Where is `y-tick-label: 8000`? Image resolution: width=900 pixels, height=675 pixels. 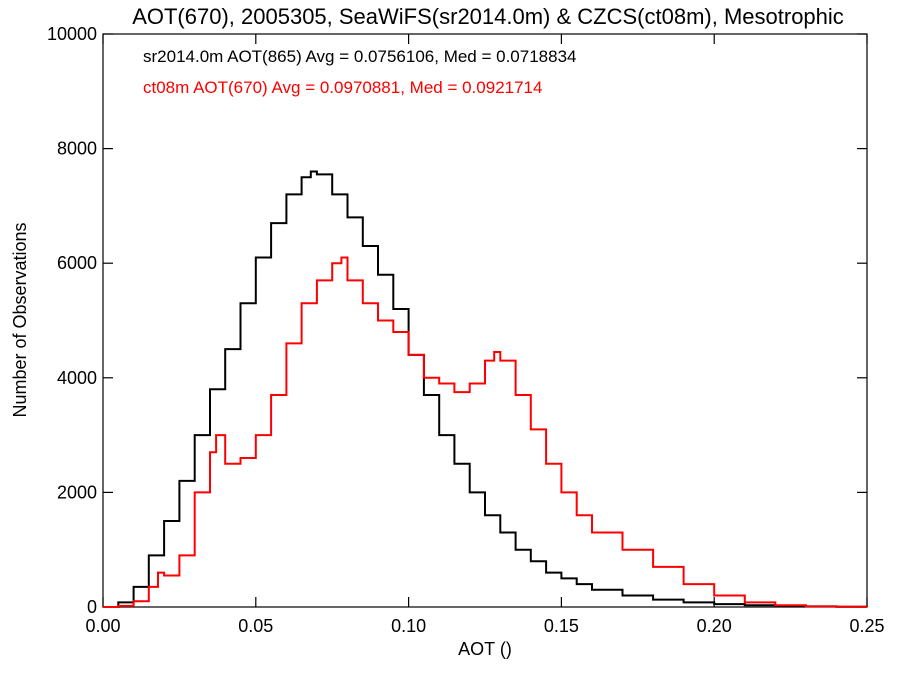
y-tick-label: 8000 is located at coordinates (77, 149).